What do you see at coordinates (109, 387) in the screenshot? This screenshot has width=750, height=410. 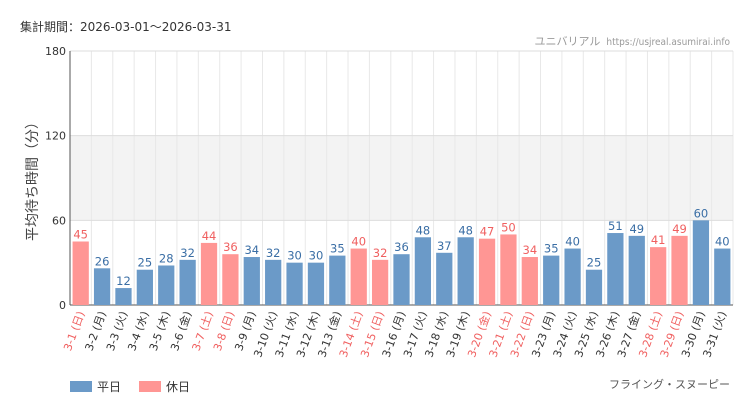 I see `legend-weekday-label: 平日` at bounding box center [109, 387].